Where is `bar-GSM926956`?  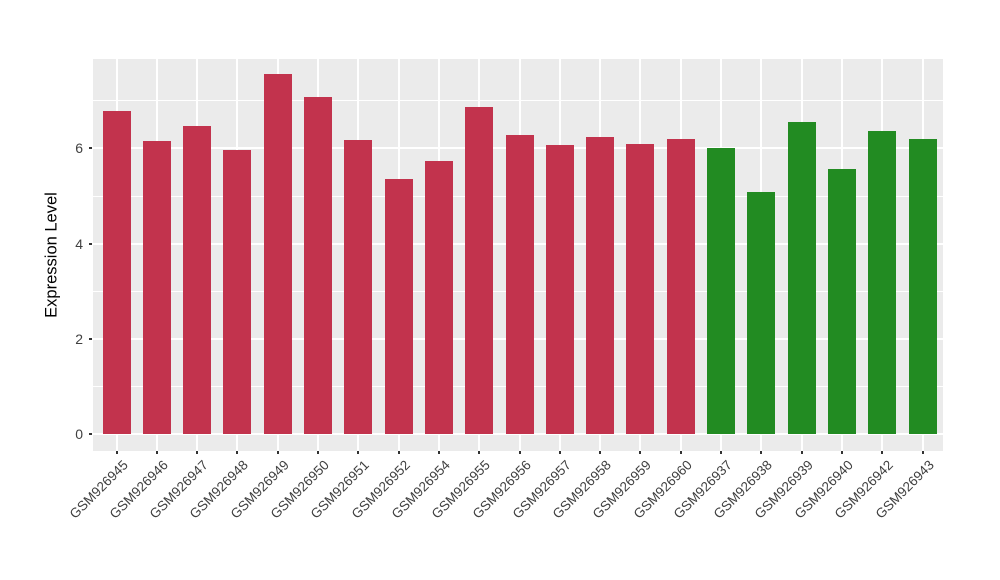 bar-GSM926956 is located at coordinates (519, 284).